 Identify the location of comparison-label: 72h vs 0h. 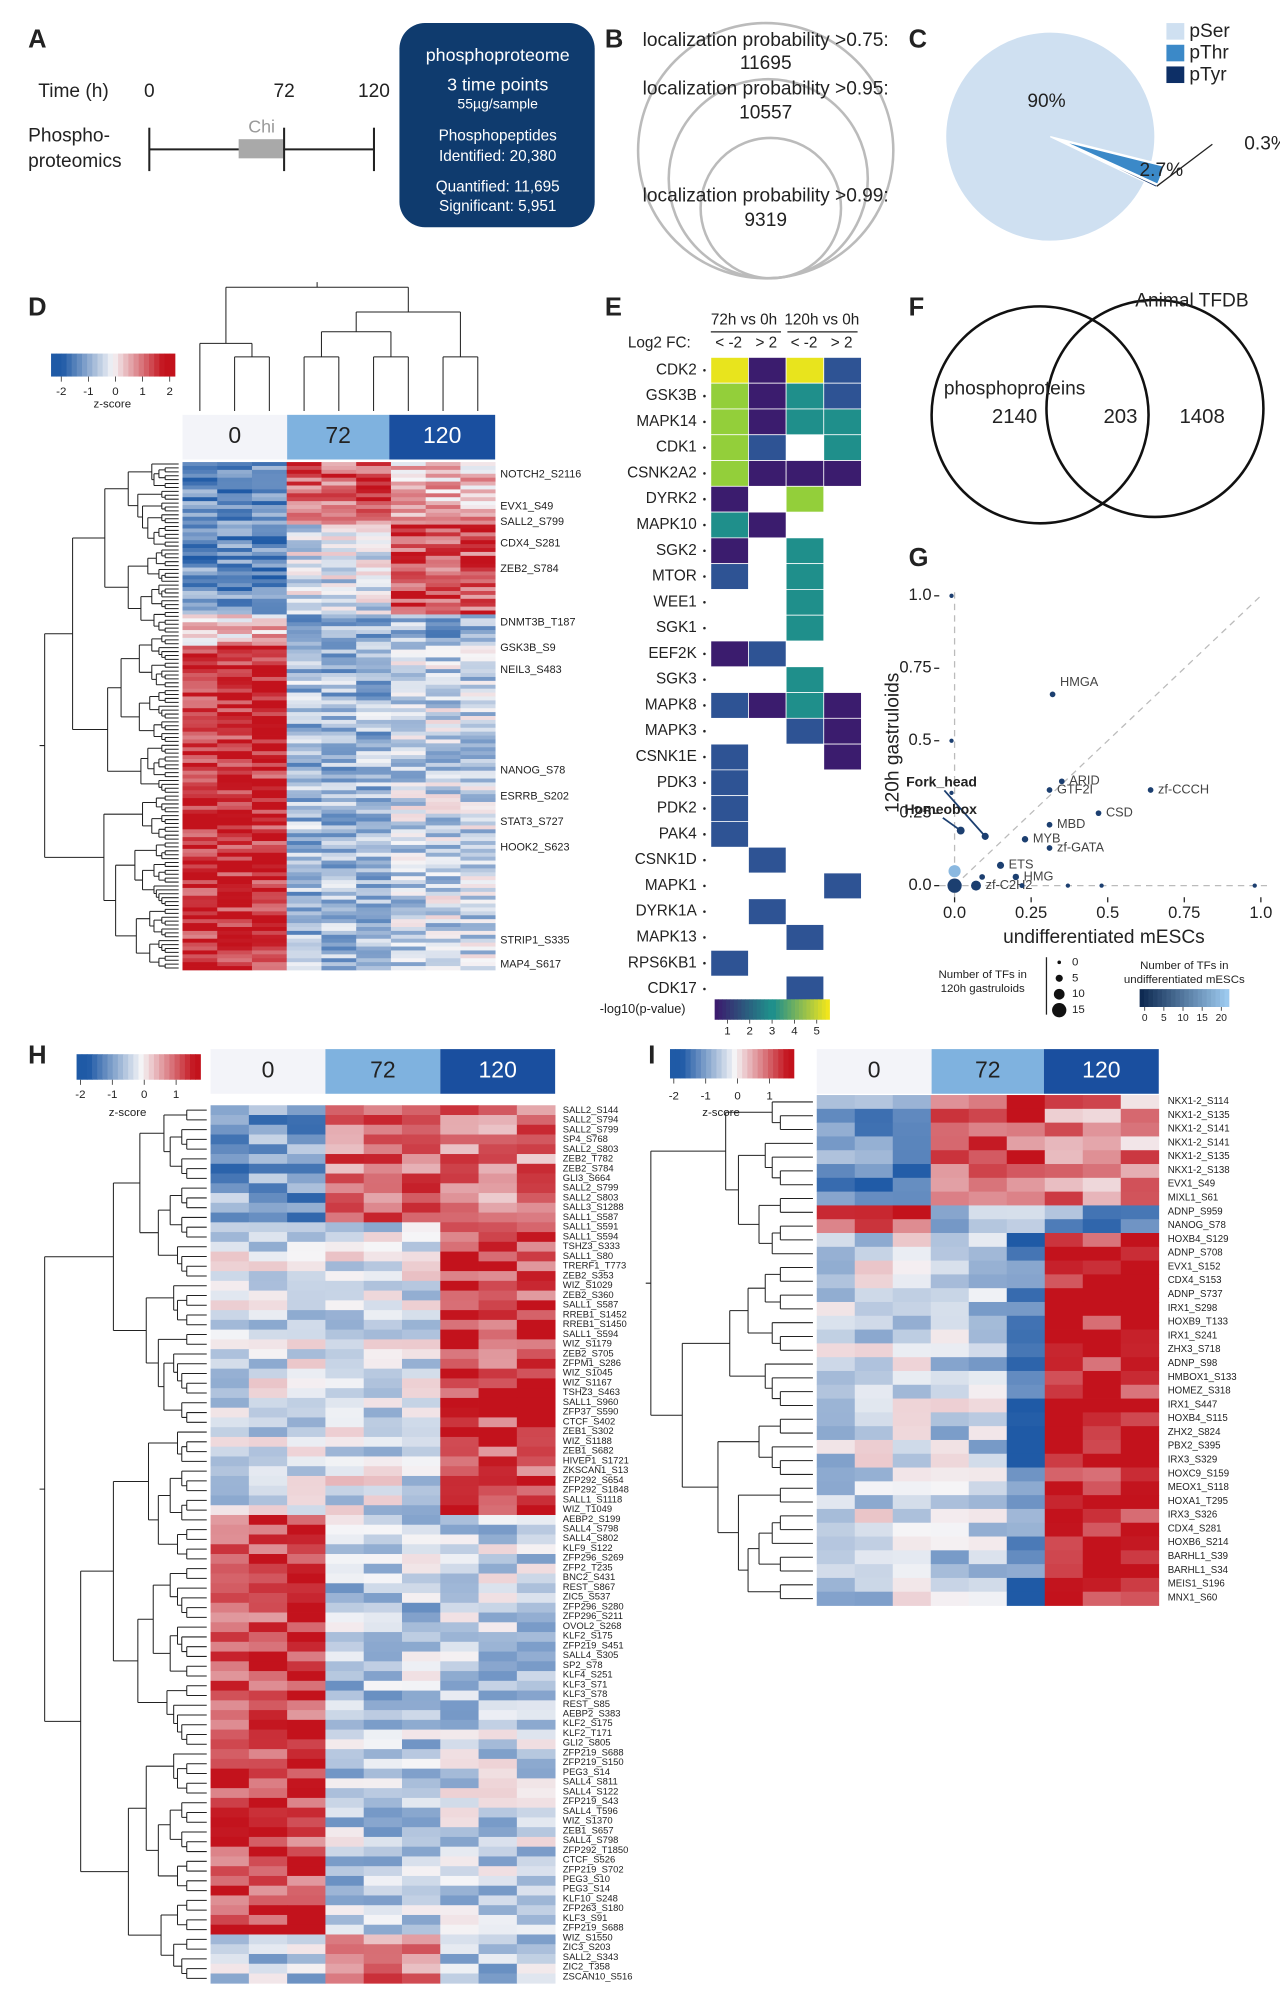
(744, 319).